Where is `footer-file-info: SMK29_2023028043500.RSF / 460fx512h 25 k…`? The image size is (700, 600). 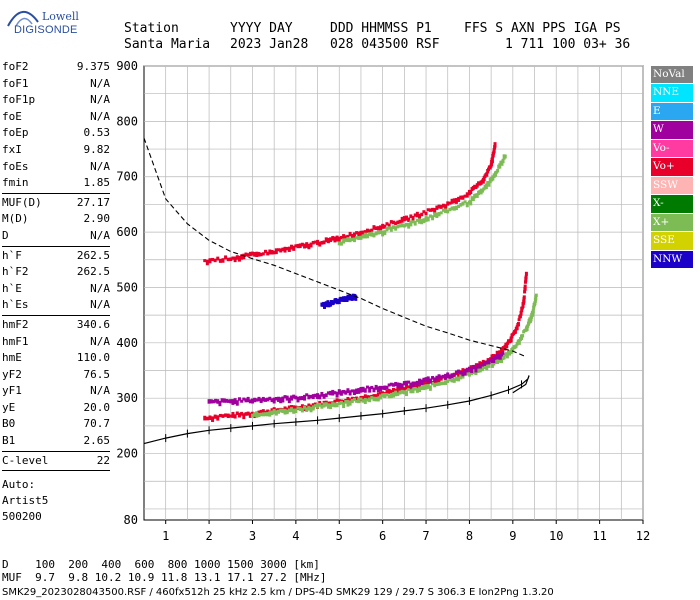 footer-file-info: SMK29_2023028043500.RSF / 460fx512h 25 k… is located at coordinates (278, 592).